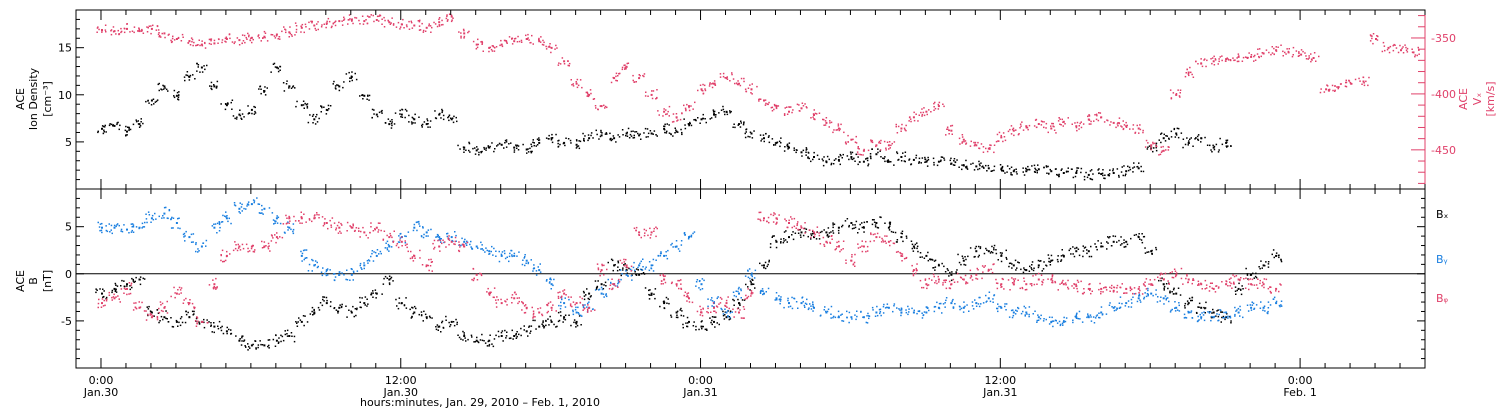 The width and height of the screenshot is (1500, 410). I want to click on x-tick-time-2: 0:00, so click(700, 380).